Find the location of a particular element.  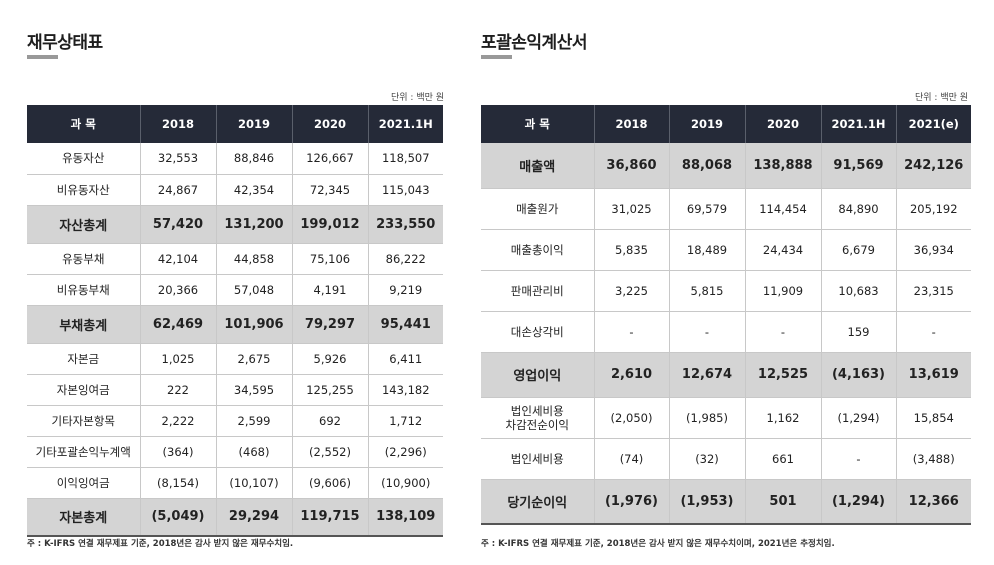

cell-value: (1,953) is located at coordinates (706, 502).